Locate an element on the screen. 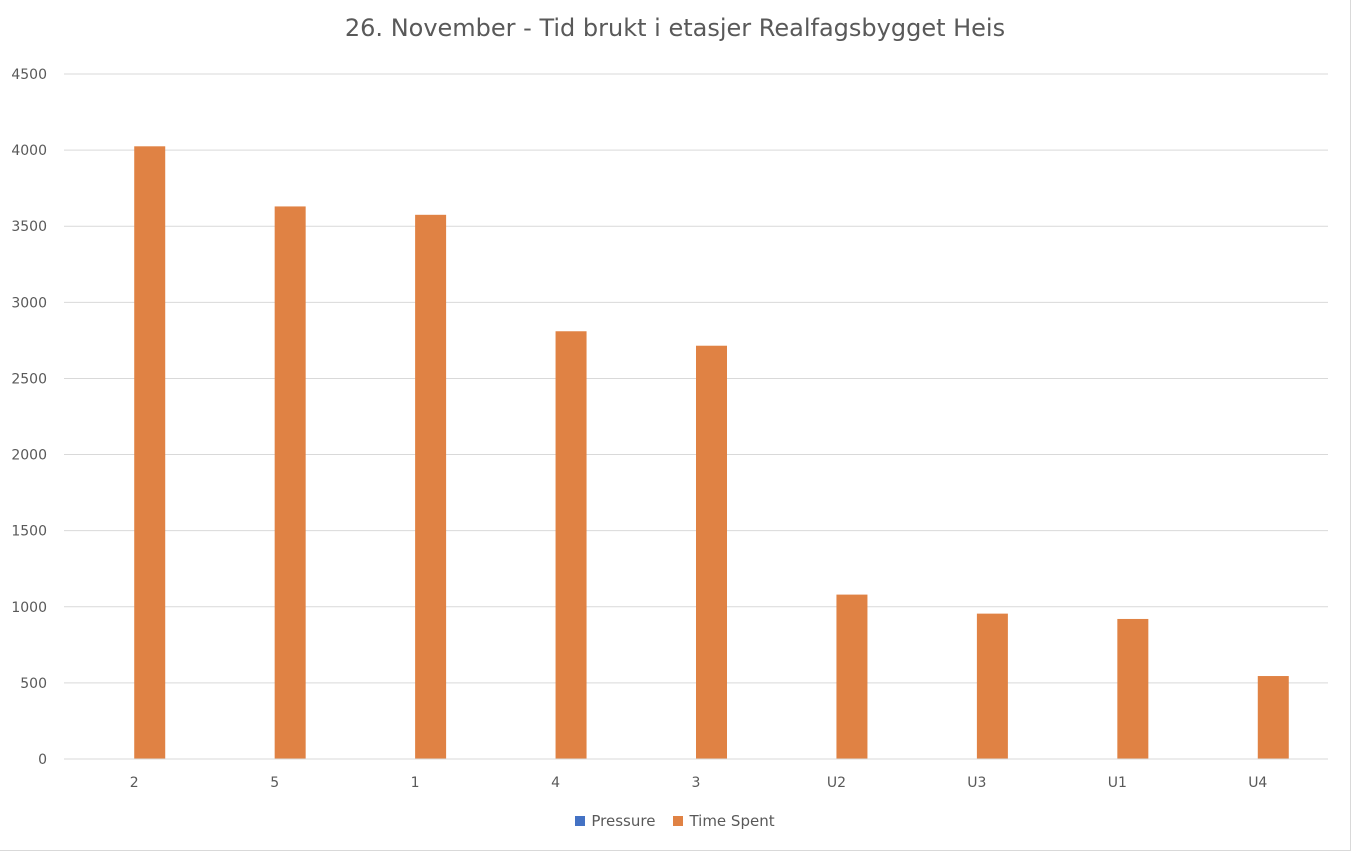 This screenshot has width=1352, height=852. legend: Pressure Time Spent is located at coordinates (675, 821).